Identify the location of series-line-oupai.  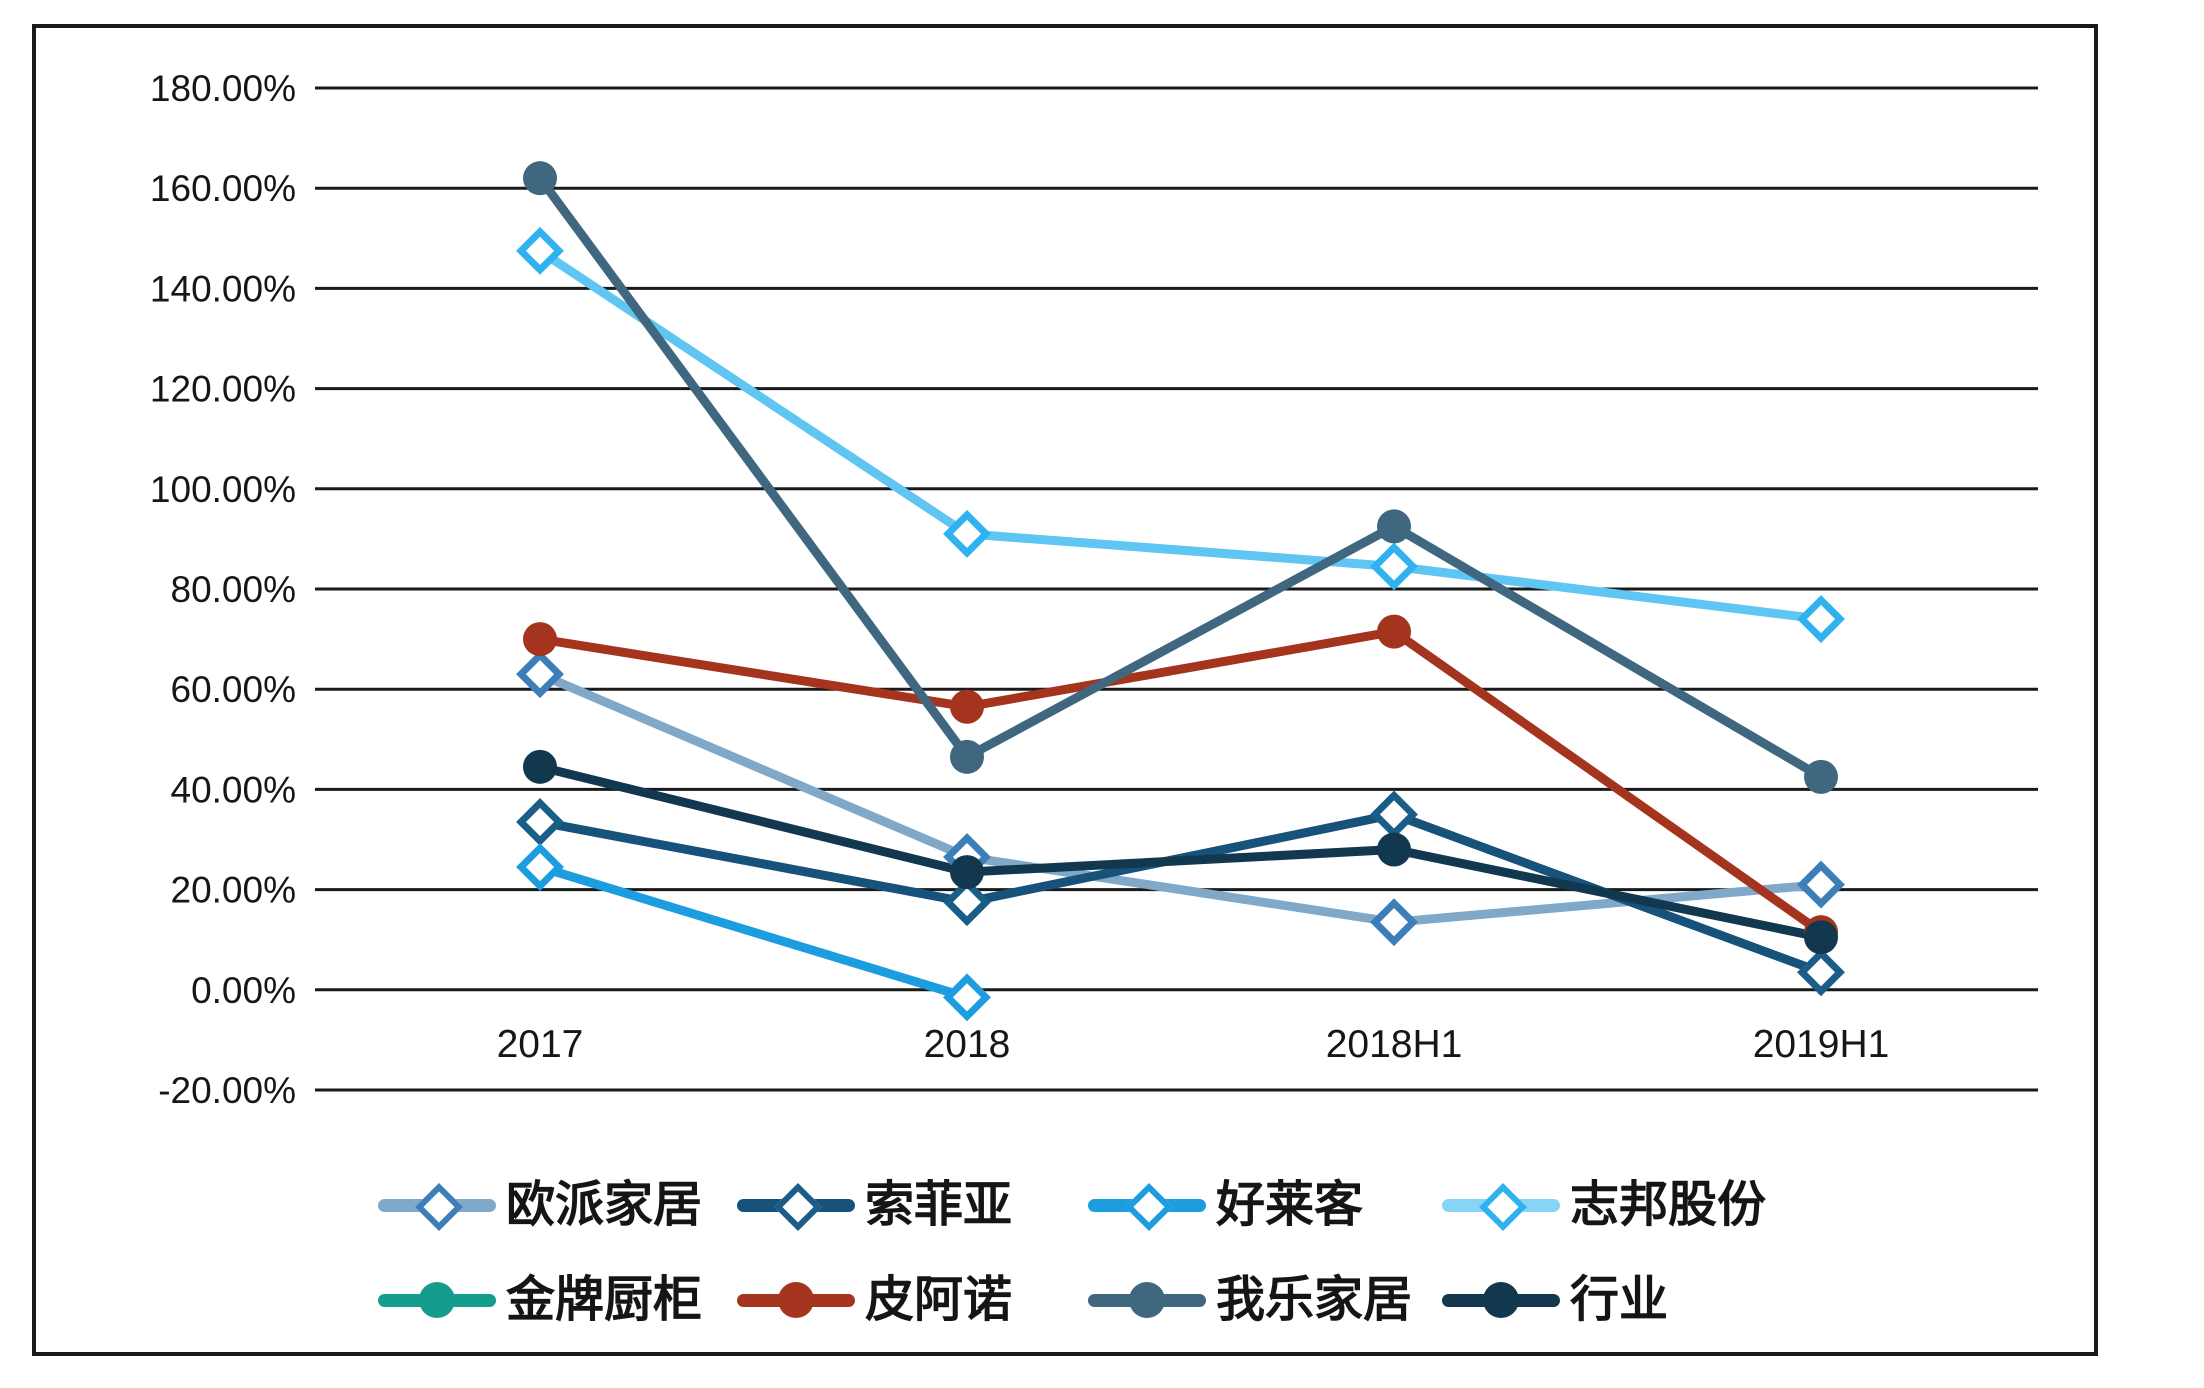
(1180, 798).